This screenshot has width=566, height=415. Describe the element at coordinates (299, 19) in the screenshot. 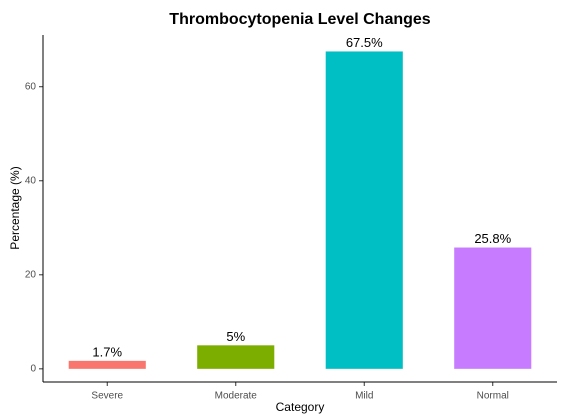

I see `chart-title: Thrombocytopenia Level Changes` at that location.